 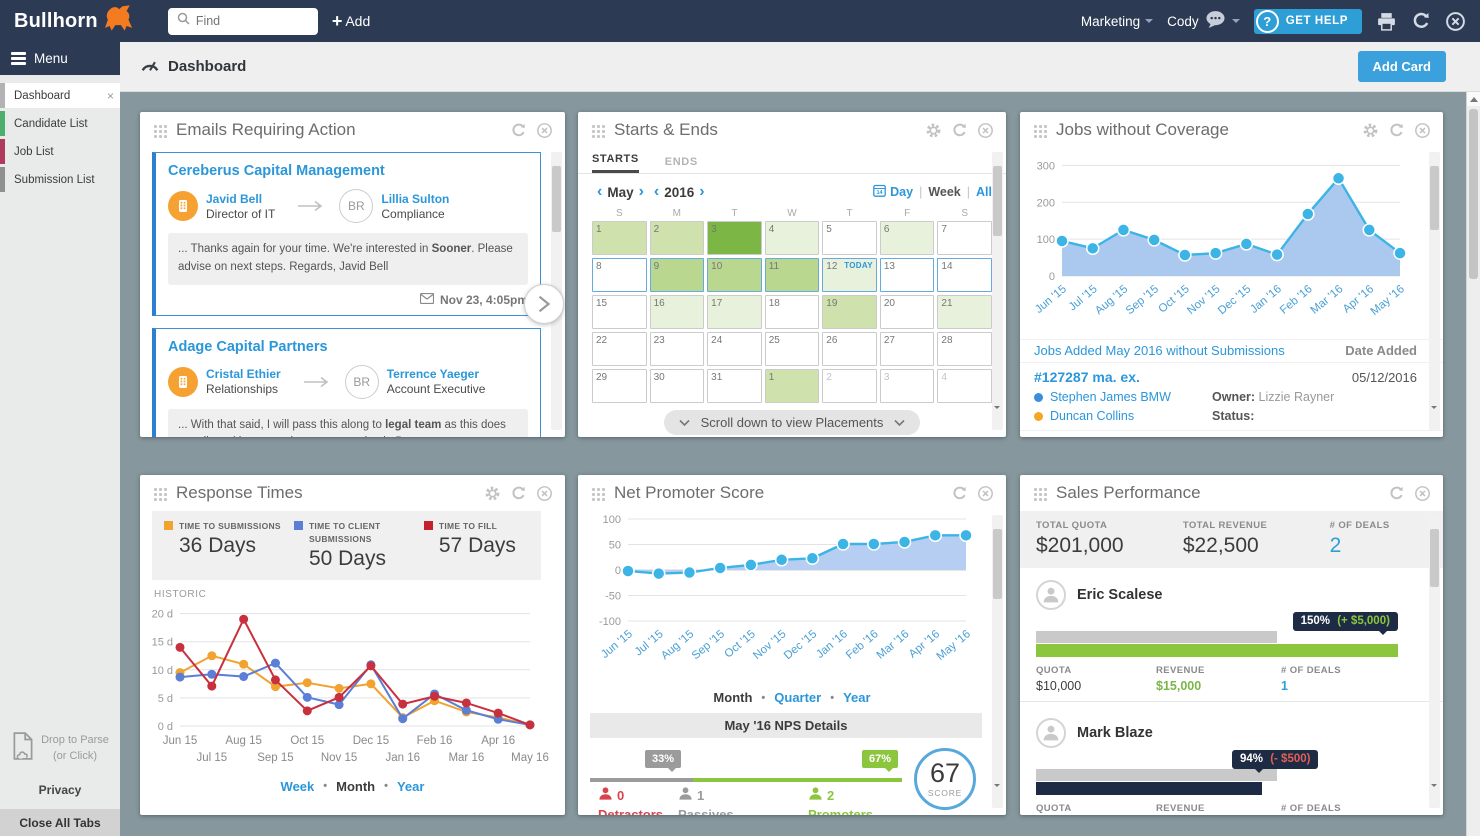 What do you see at coordinates (1120, 595) in the screenshot?
I see `rep-name: Eric Scalese` at bounding box center [1120, 595].